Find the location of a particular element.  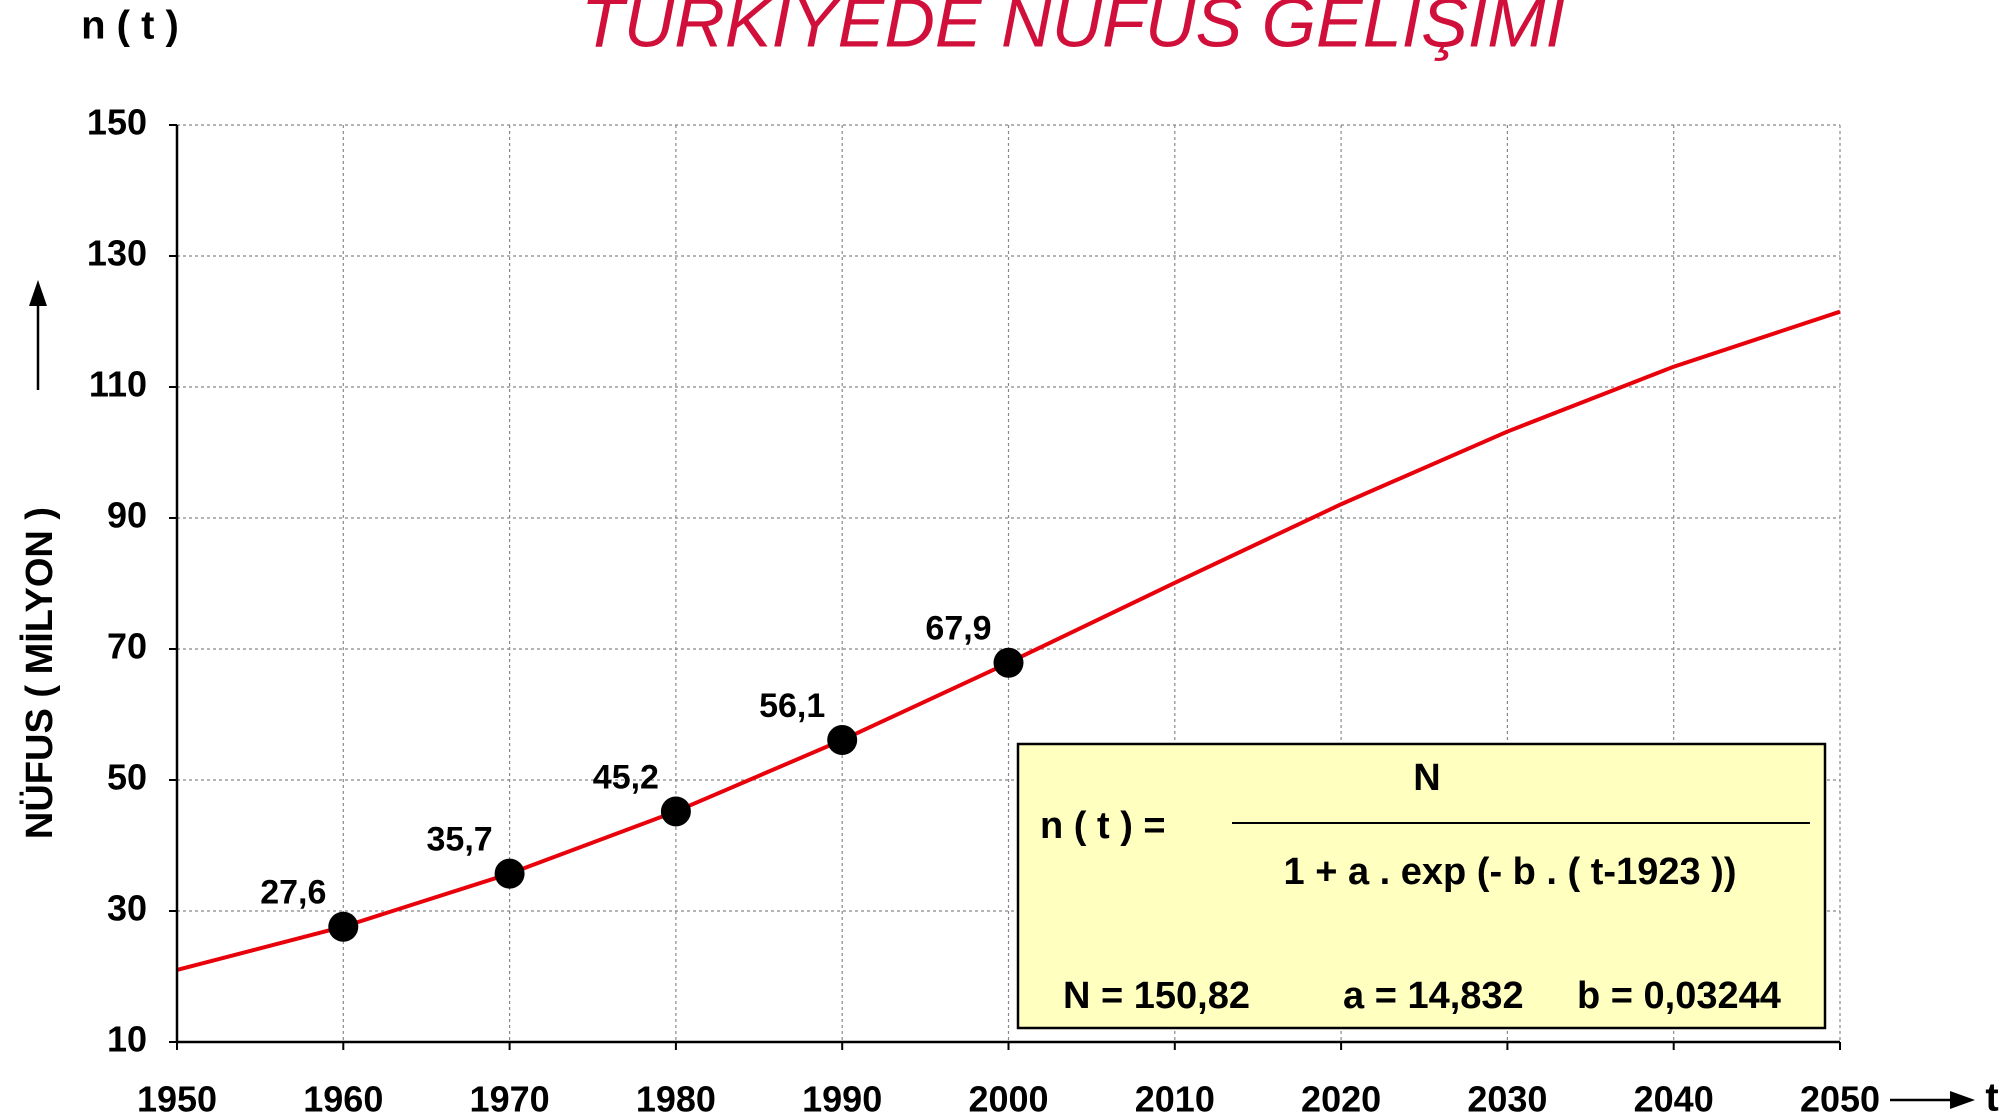

y-tick-label: 130 is located at coordinates (117, 253).